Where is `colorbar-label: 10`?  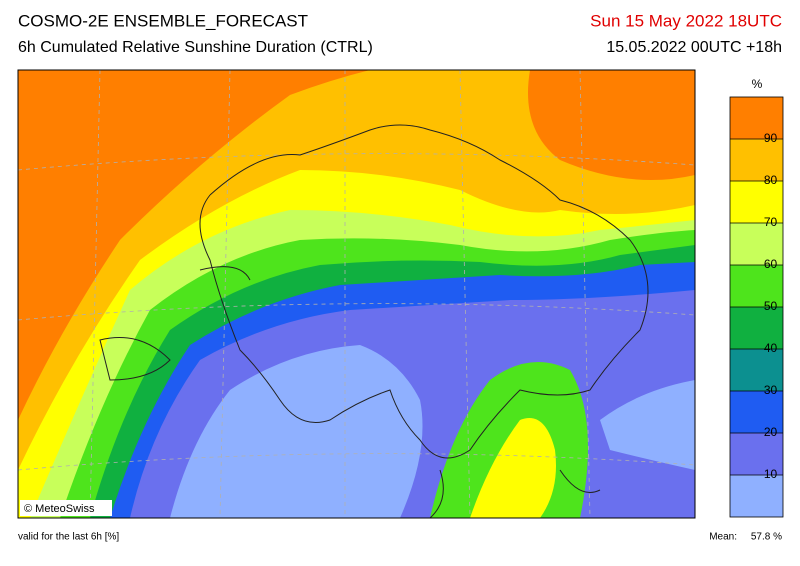 colorbar-label: 10 is located at coordinates (771, 474).